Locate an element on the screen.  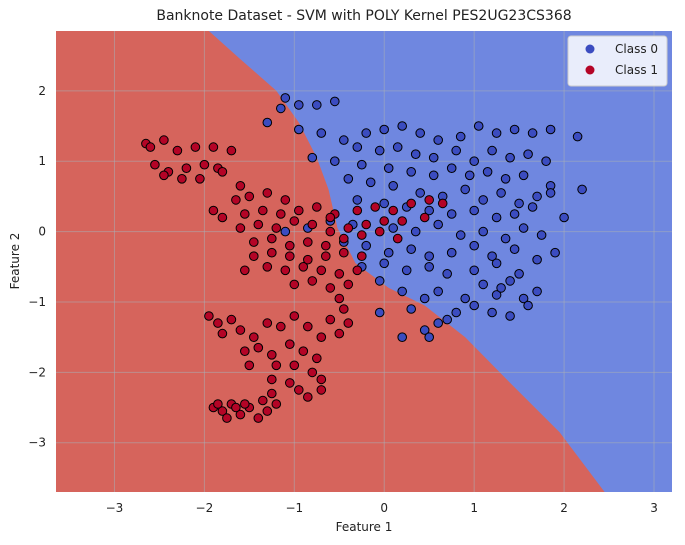
legend-label-class-1: Class 1 is located at coordinates (636, 70).